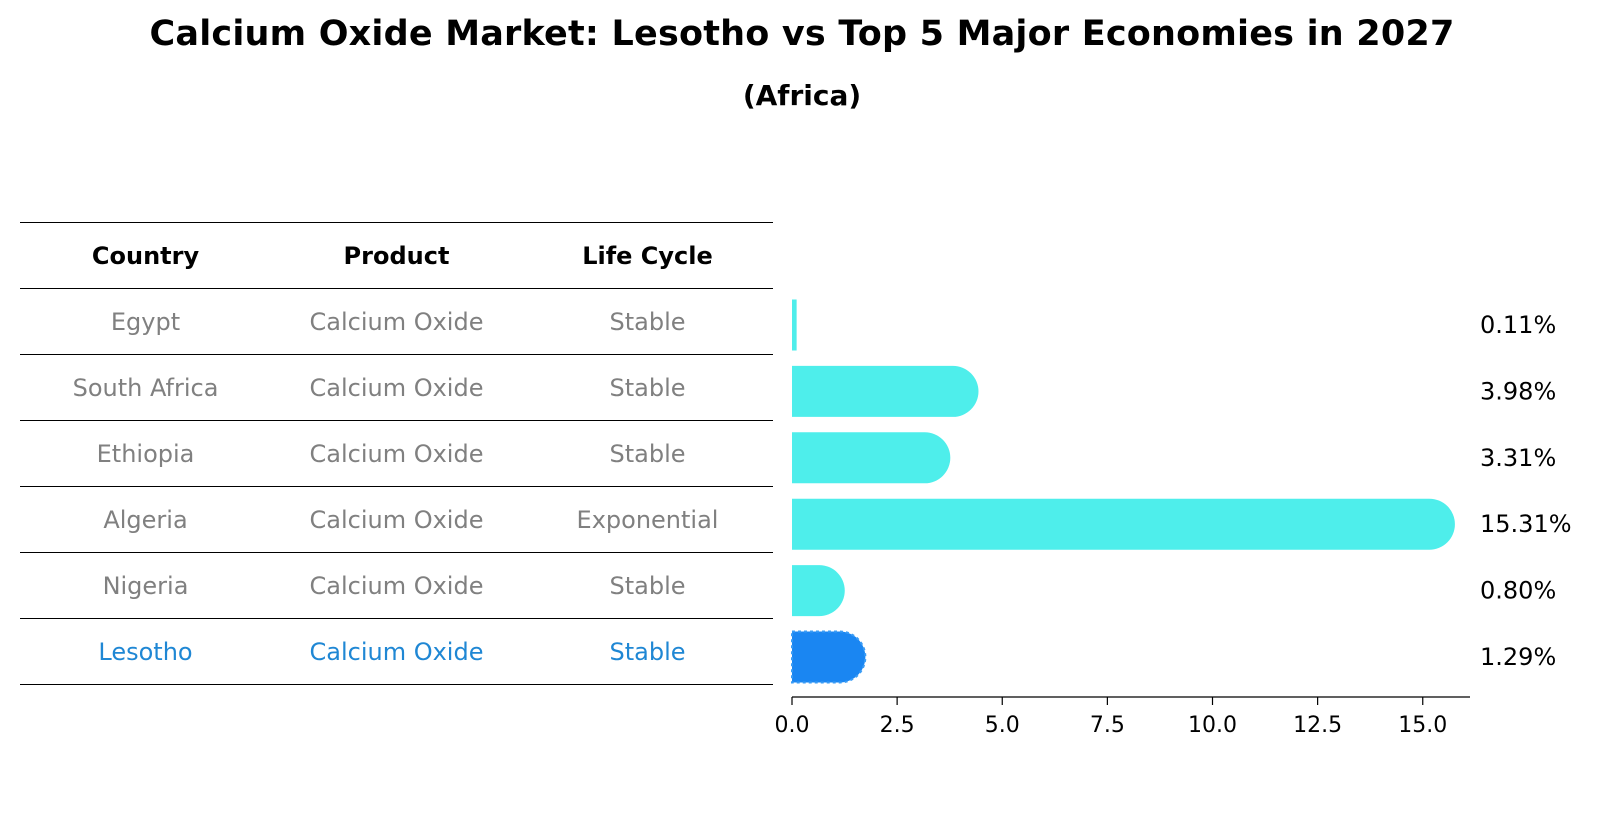 The height and width of the screenshot is (823, 1604). I want to click on table-row: South Africa Calcium Oxide Stable, so click(396, 388).